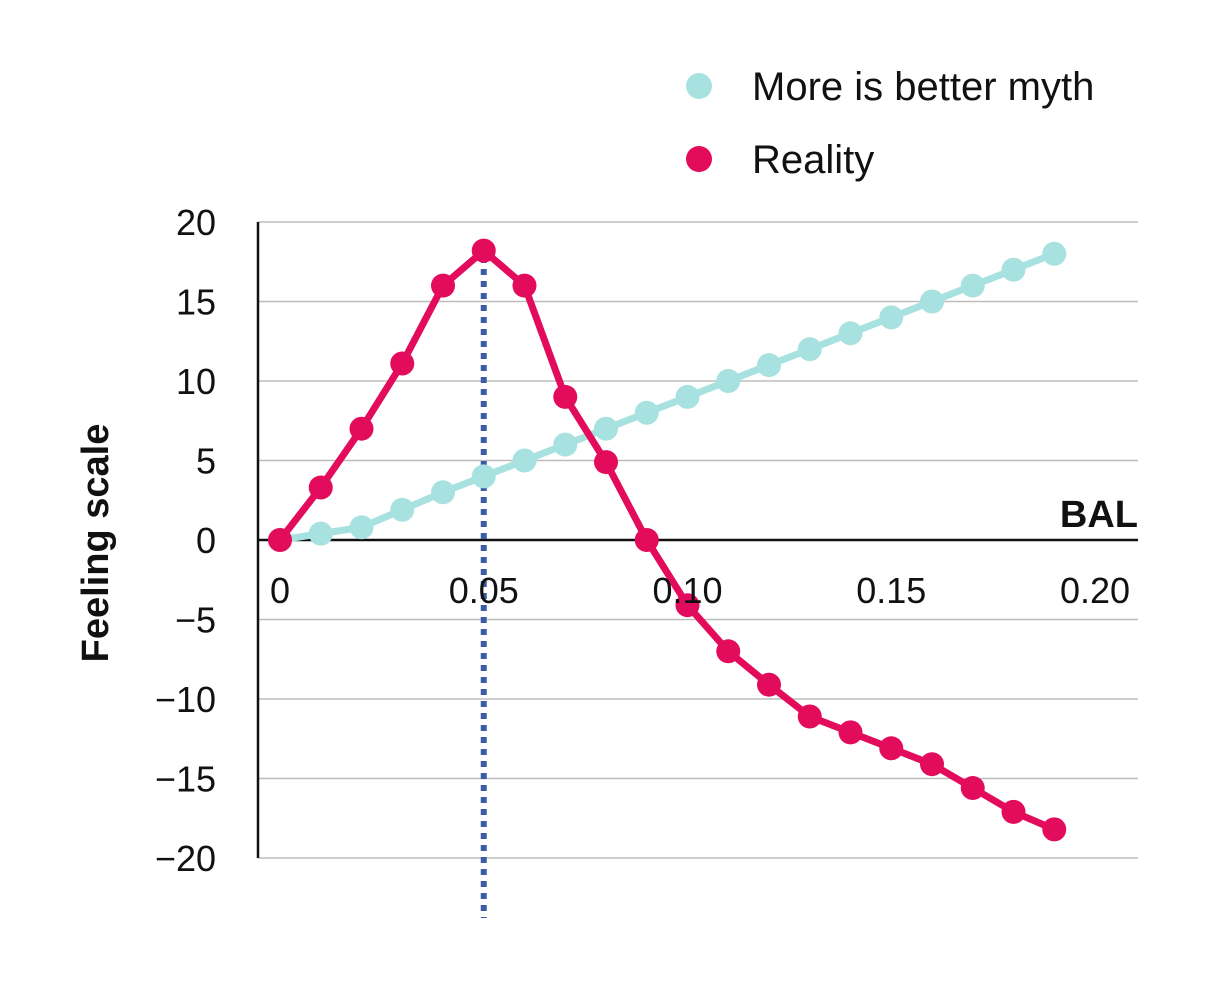 This screenshot has width=1207, height=982. What do you see at coordinates (1095, 590) in the screenshot?
I see `x-tick-label: 0.20` at bounding box center [1095, 590].